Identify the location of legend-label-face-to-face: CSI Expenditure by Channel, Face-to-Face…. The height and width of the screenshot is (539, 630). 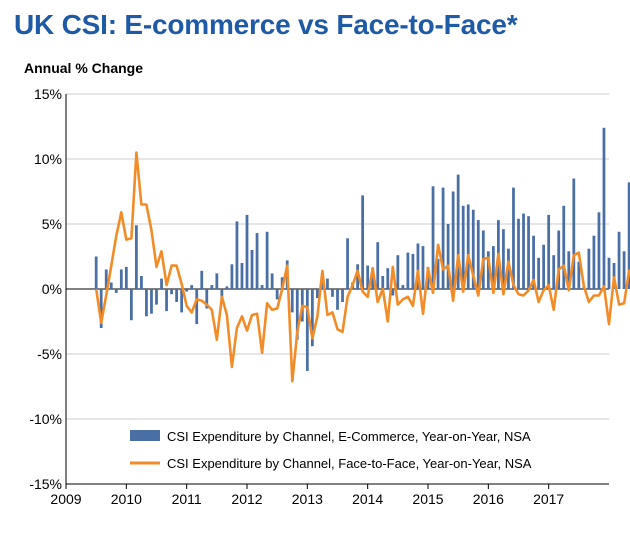
(349, 463).